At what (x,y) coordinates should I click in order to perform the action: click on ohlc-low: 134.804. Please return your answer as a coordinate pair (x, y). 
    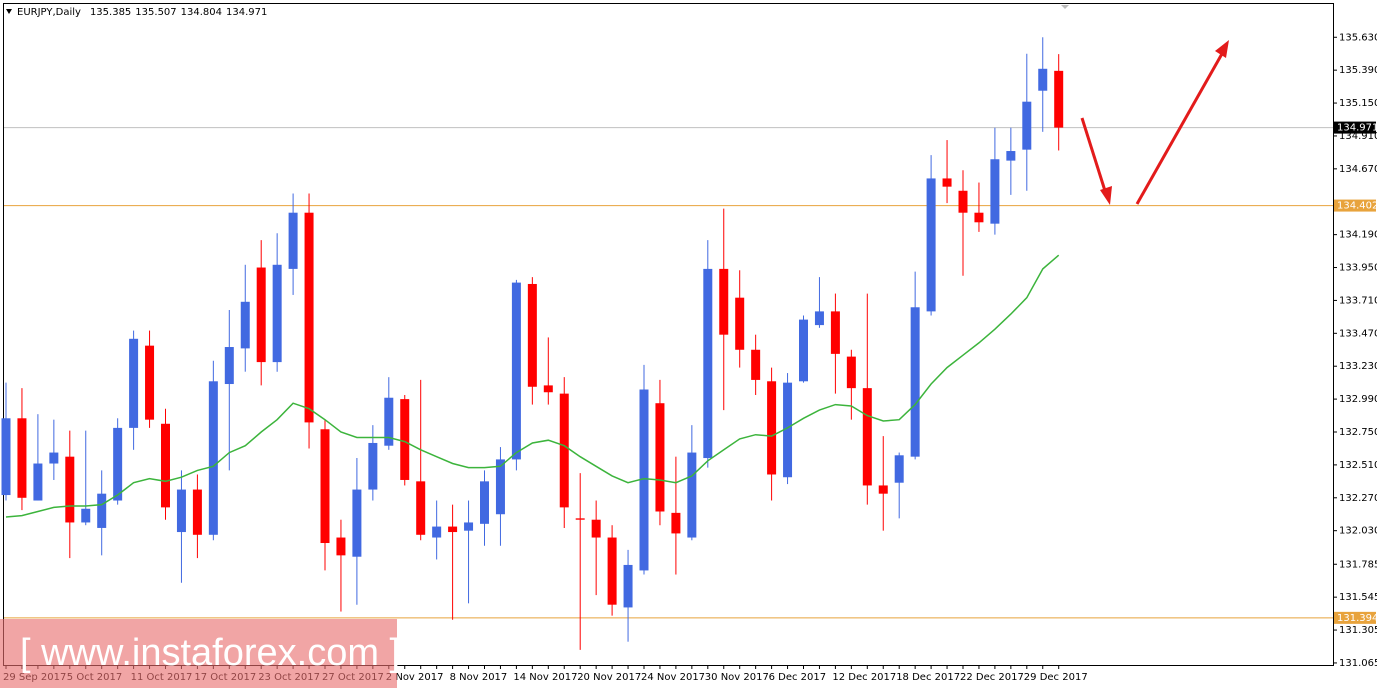
    Looking at the image, I should click on (201, 12).